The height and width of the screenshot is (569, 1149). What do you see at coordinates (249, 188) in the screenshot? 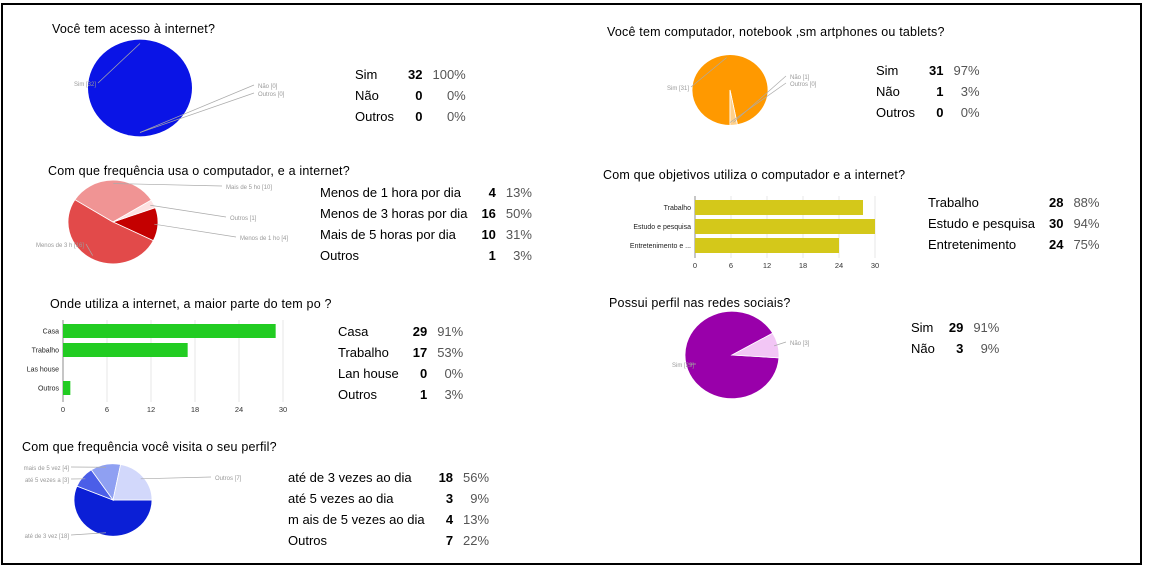
I see `slice-label: Mais de 5 ho [10]` at bounding box center [249, 188].